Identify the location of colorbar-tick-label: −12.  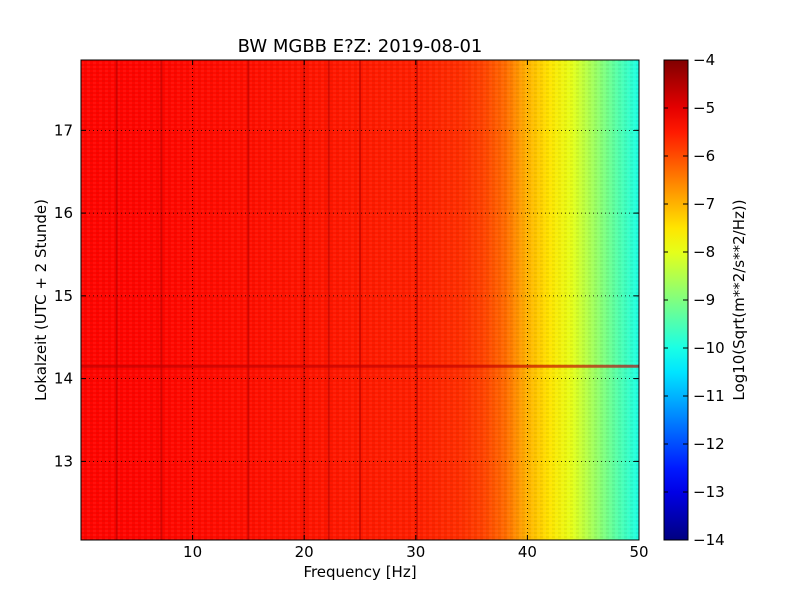
(709, 444).